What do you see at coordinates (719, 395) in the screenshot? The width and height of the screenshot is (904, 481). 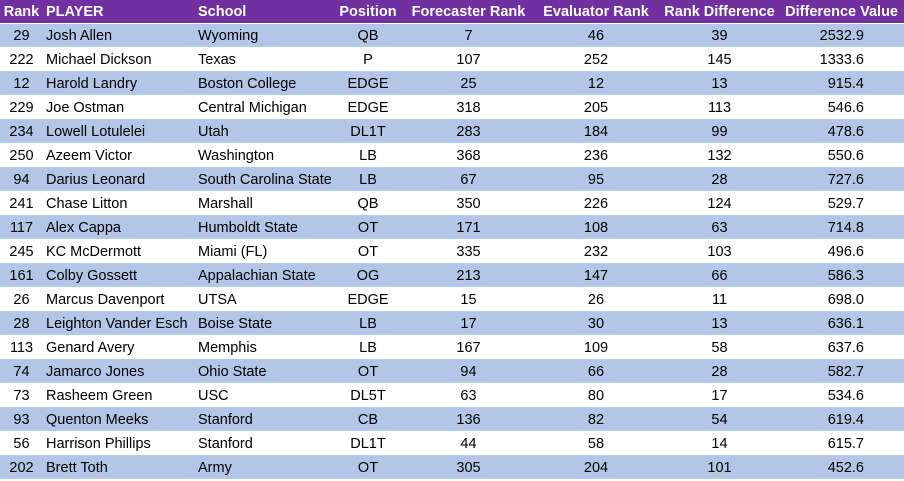 I see `rank-difference-cell: 17` at bounding box center [719, 395].